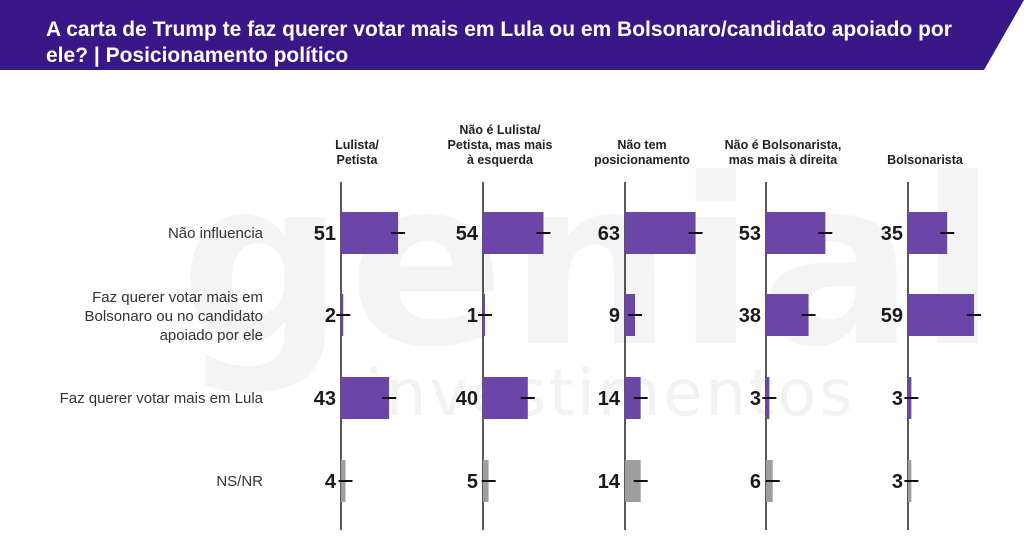 The image size is (1024, 538). Describe the element at coordinates (614, 316) in the screenshot. I see `data-label: 9` at that location.